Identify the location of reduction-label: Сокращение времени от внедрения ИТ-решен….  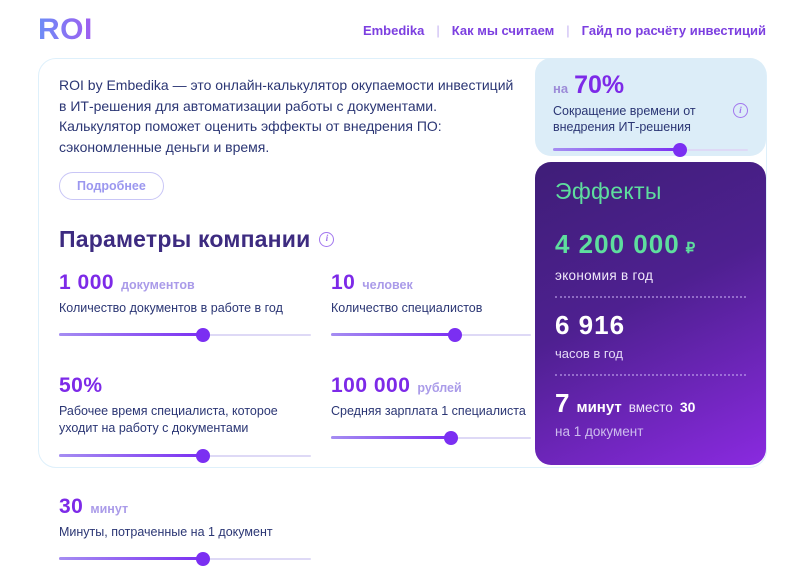
(624, 119).